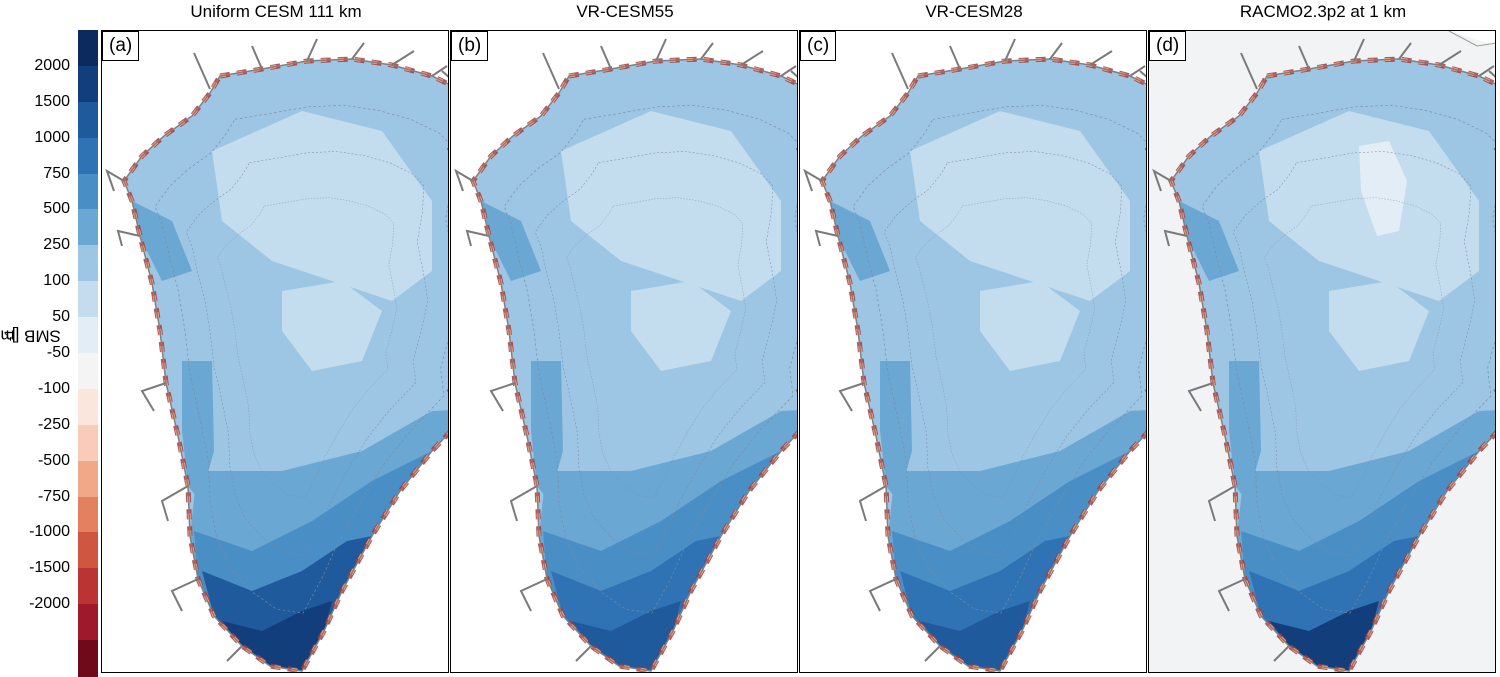  Describe the element at coordinates (53, 388) in the screenshot. I see `colorbar-tick-label: -100` at that location.